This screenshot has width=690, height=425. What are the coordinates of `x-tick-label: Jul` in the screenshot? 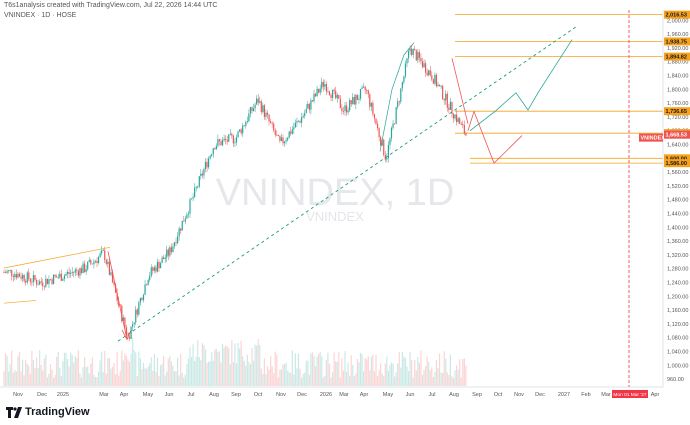 It's located at (190, 395).